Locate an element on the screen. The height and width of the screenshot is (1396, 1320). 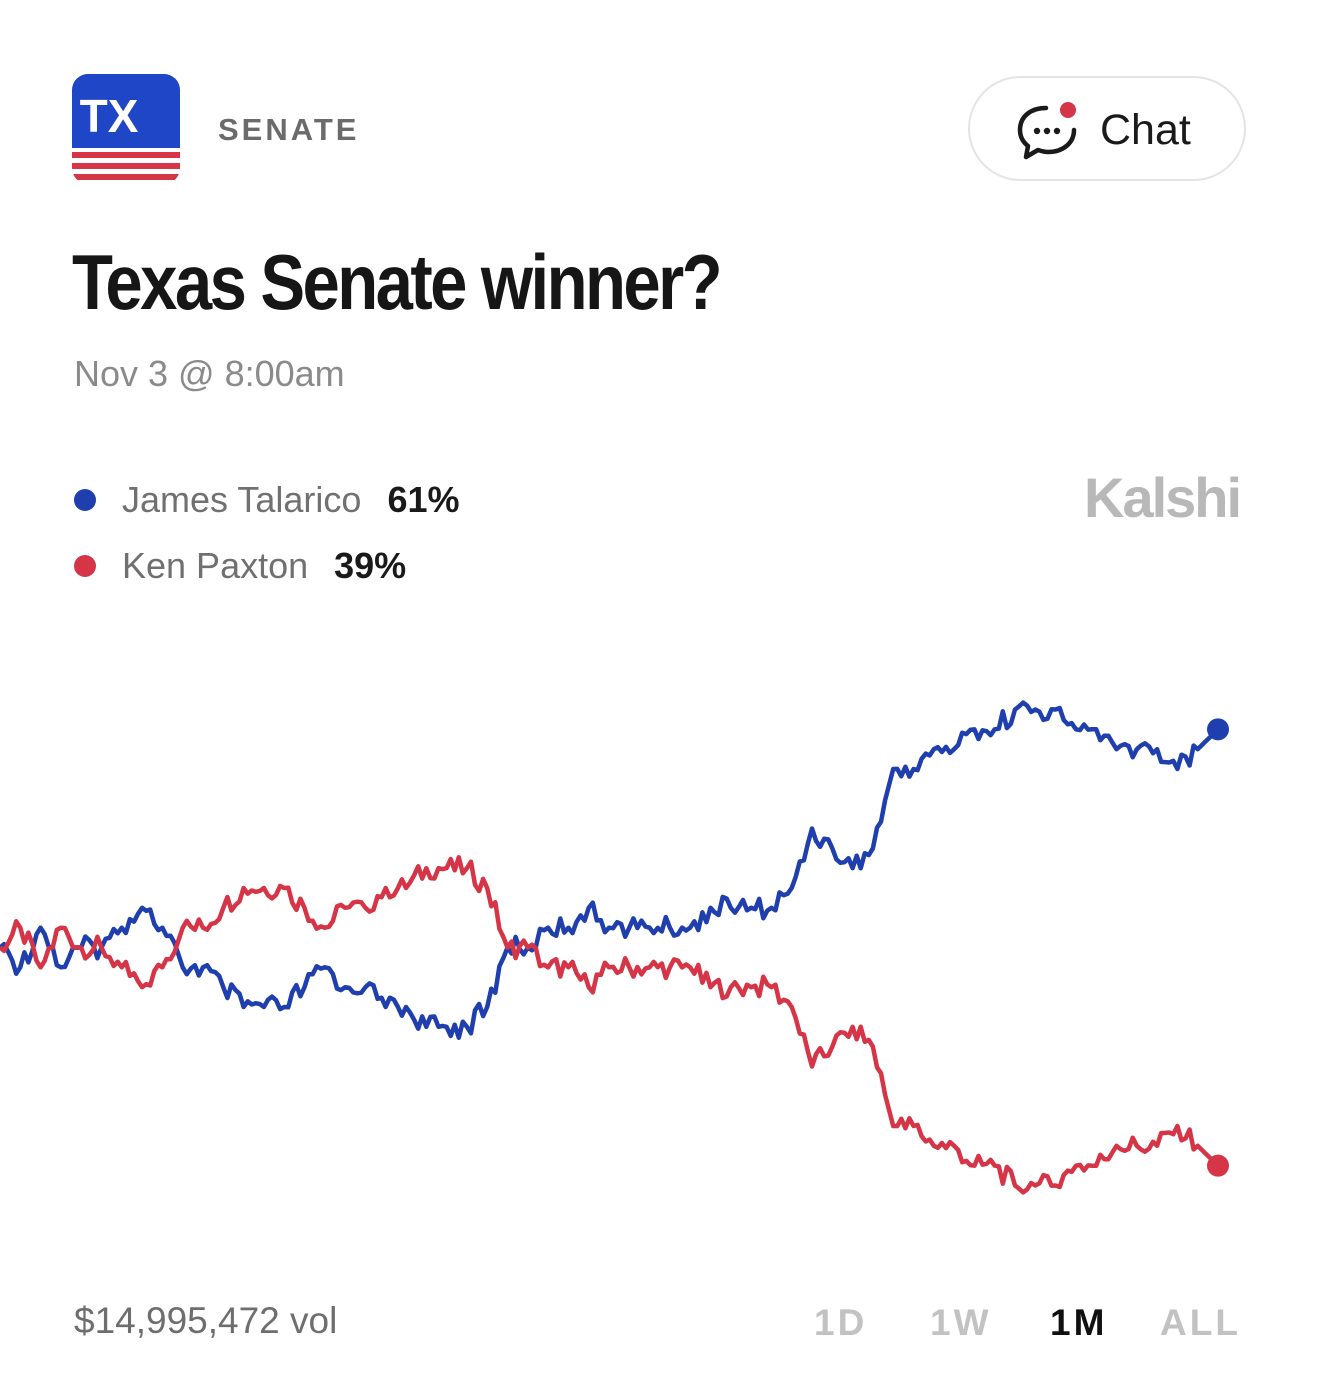
legend-dot-paxton is located at coordinates (85, 566).